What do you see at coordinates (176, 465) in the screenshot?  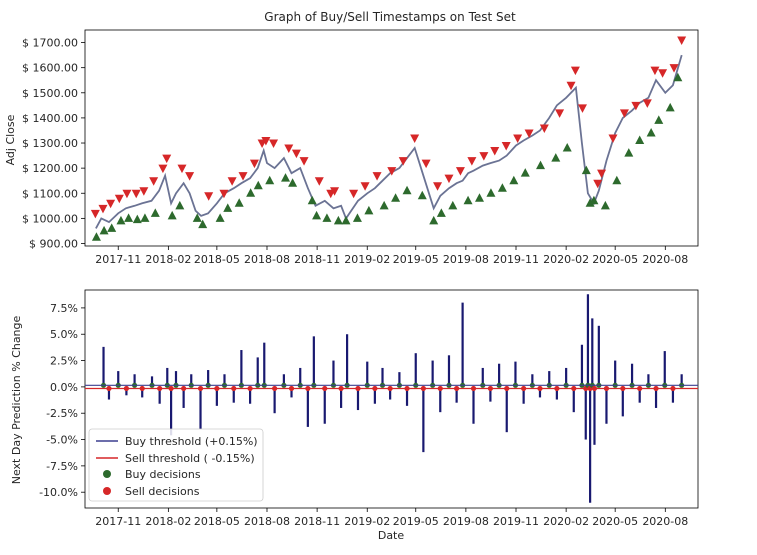 I see `legend-box` at bounding box center [176, 465].